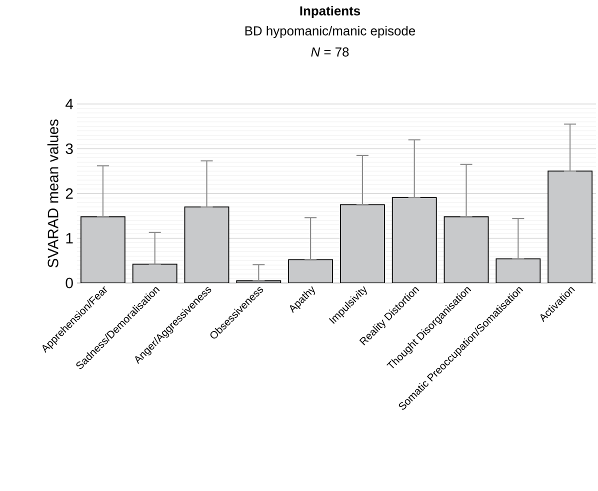 Image resolution: width=598 pixels, height=491 pixels. Describe the element at coordinates (69, 148) in the screenshot. I see `y-tick-label: 3` at that location.